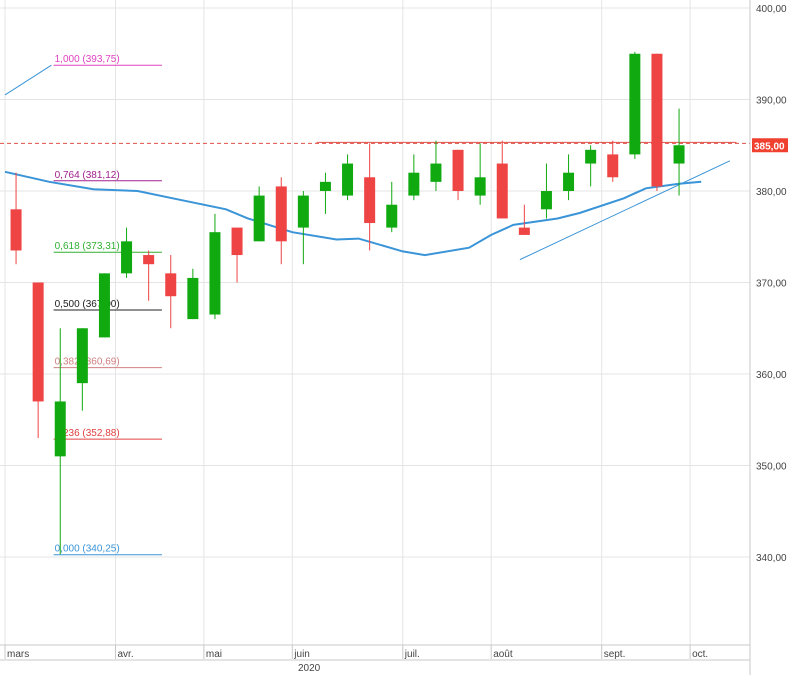 The height and width of the screenshot is (675, 791). Describe the element at coordinates (301, 654) in the screenshot. I see `x-tick-label: juin` at that location.